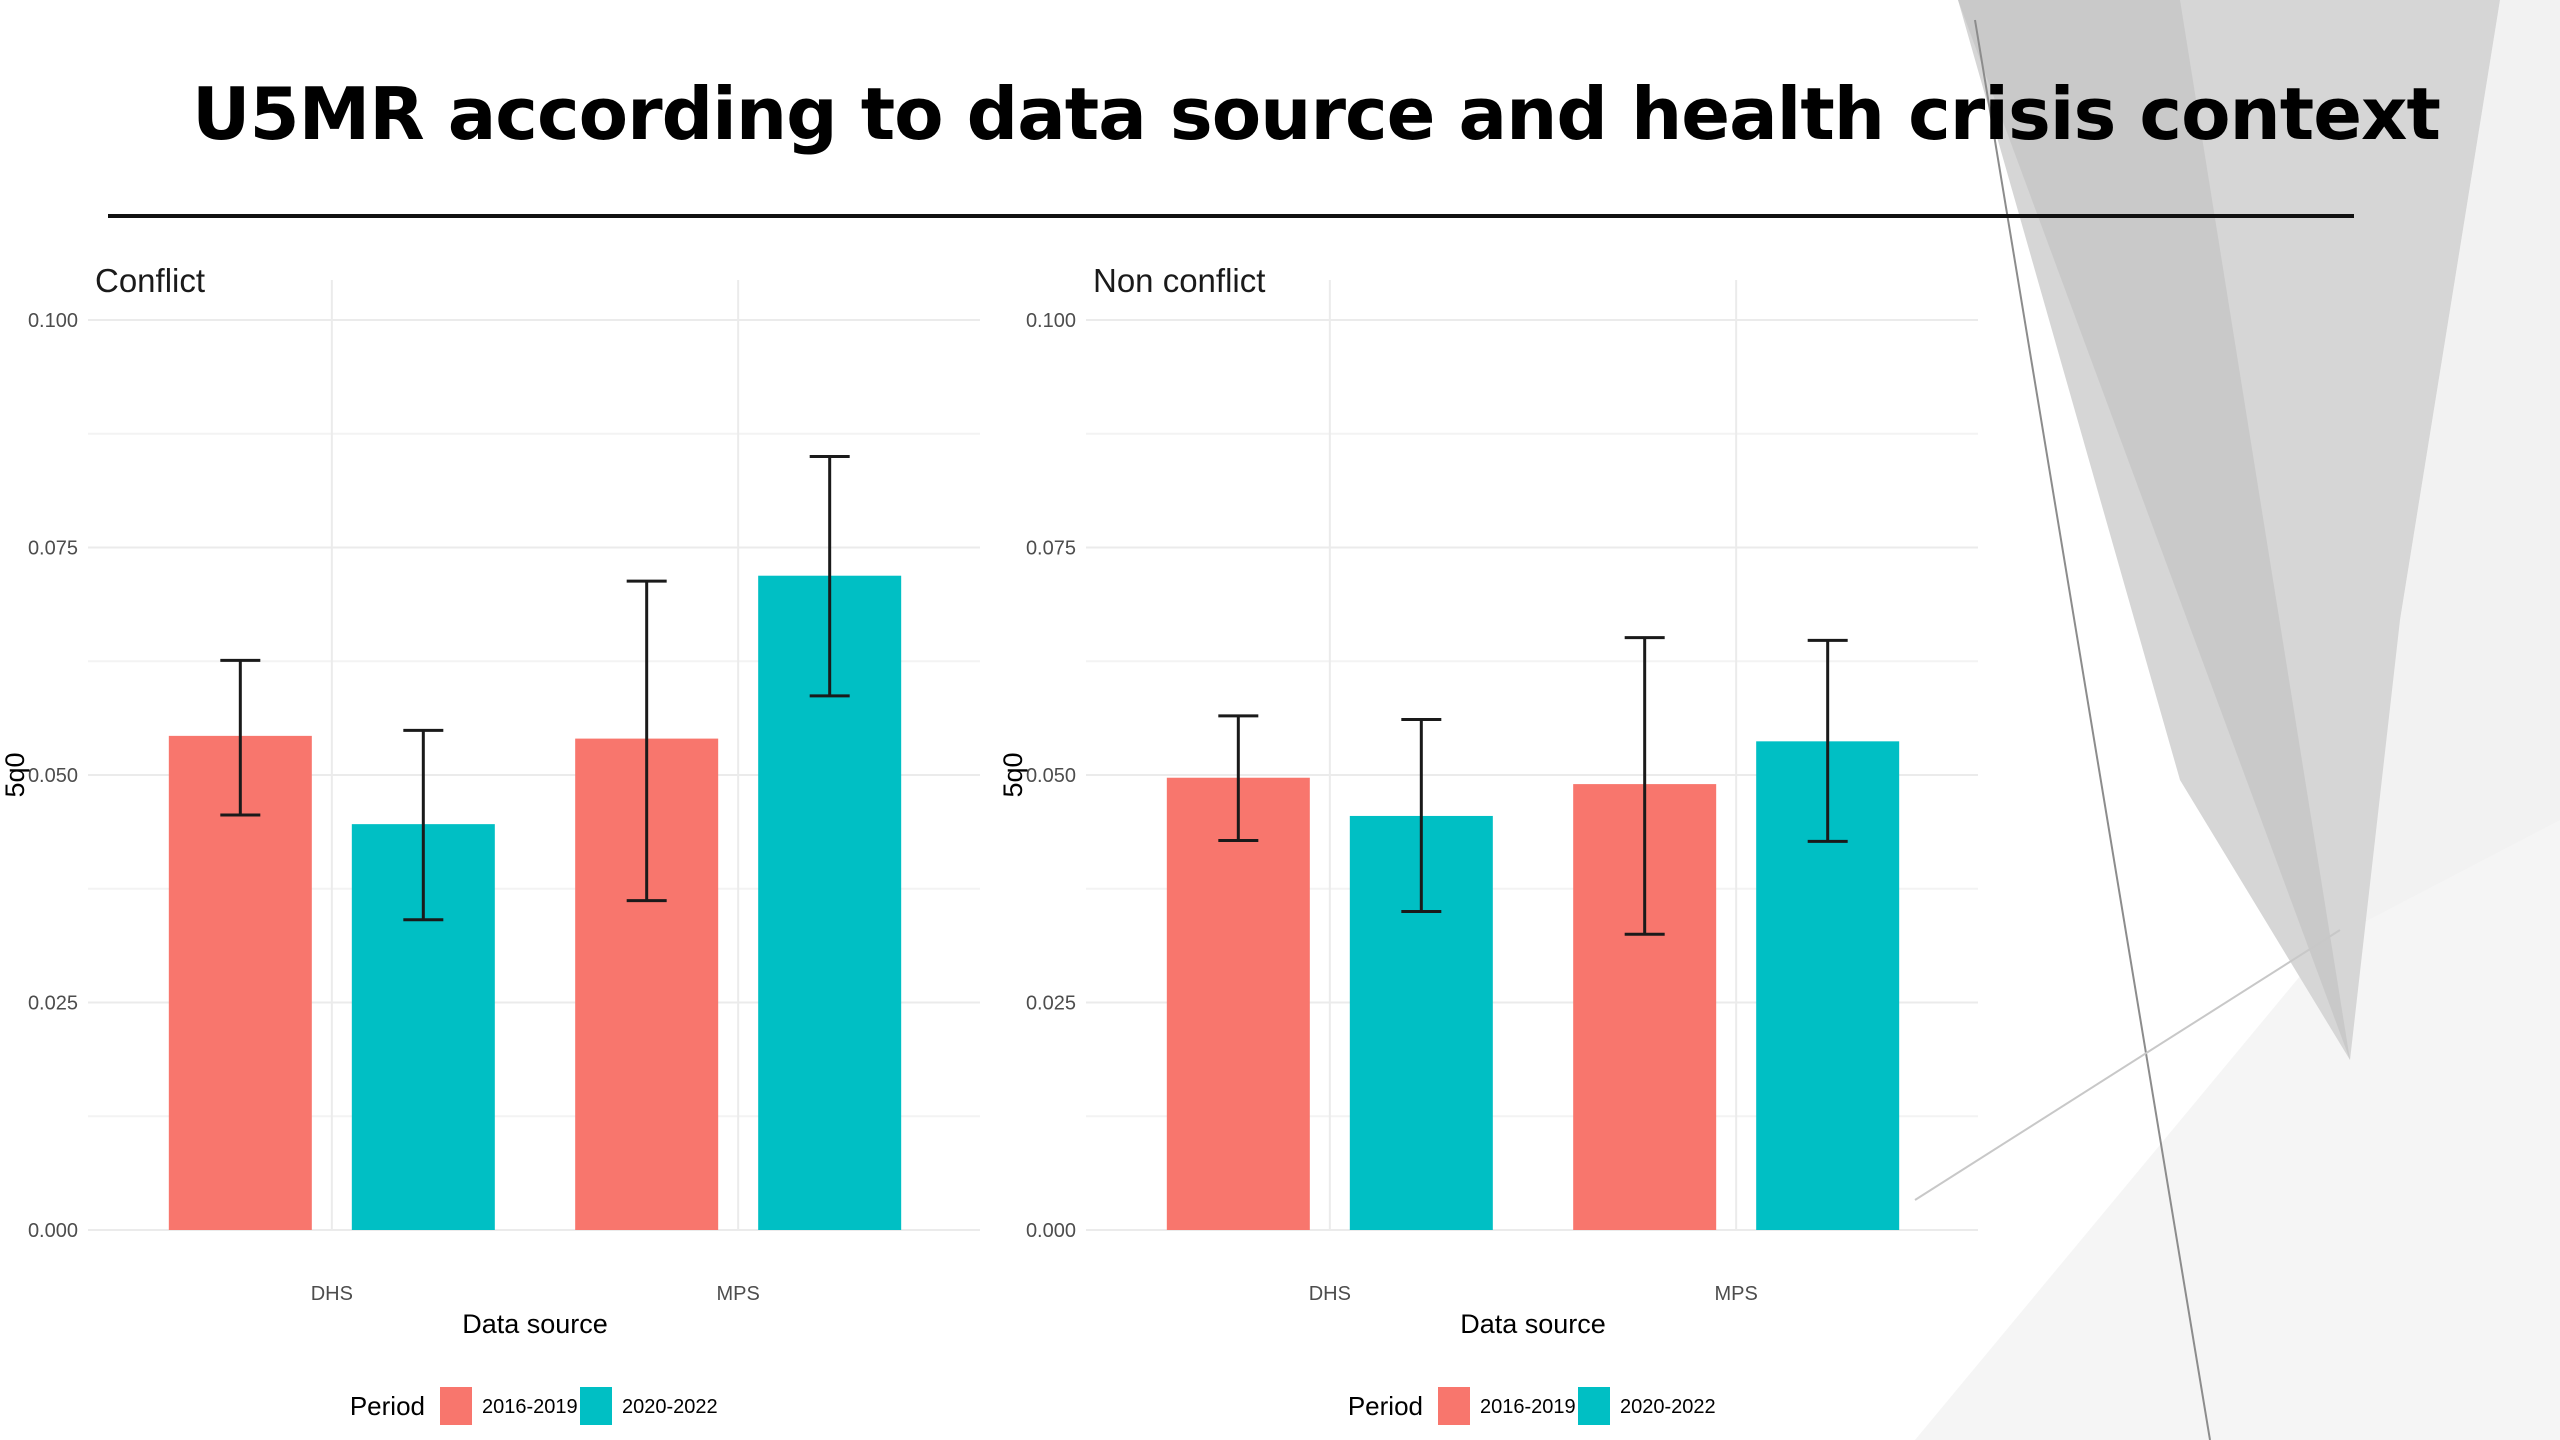  I want to click on decor-thin-line, so click(2092, 729).